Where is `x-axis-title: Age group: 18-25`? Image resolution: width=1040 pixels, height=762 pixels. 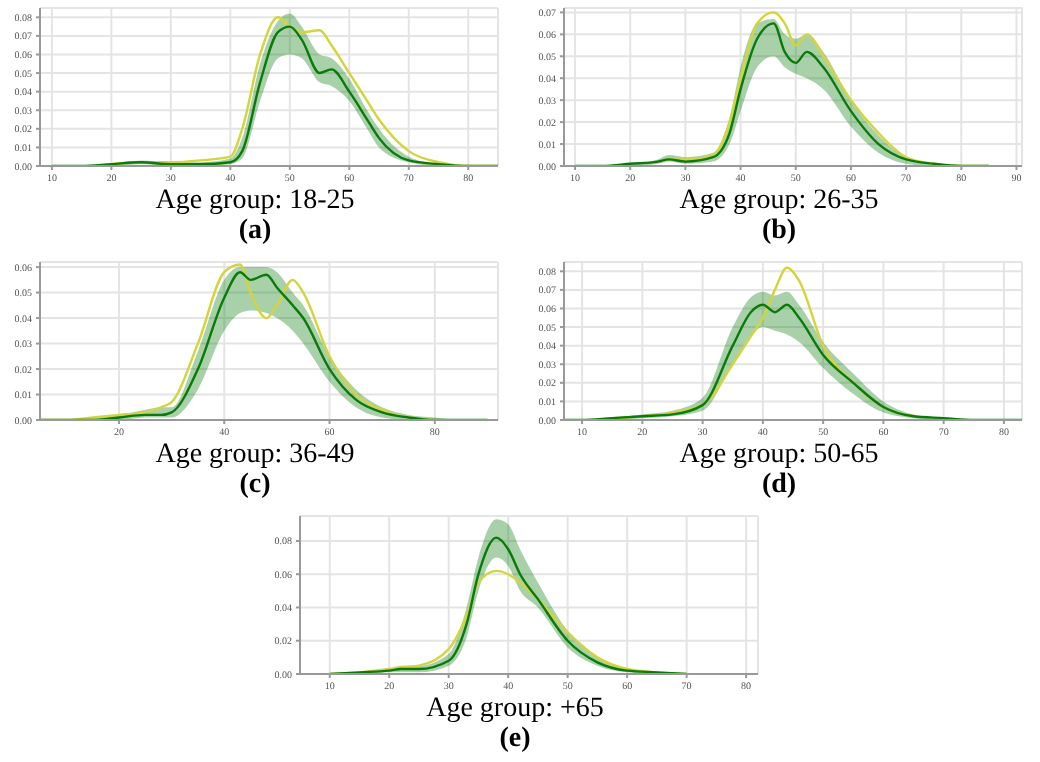 x-axis-title: Age group: 18-25 is located at coordinates (255, 201).